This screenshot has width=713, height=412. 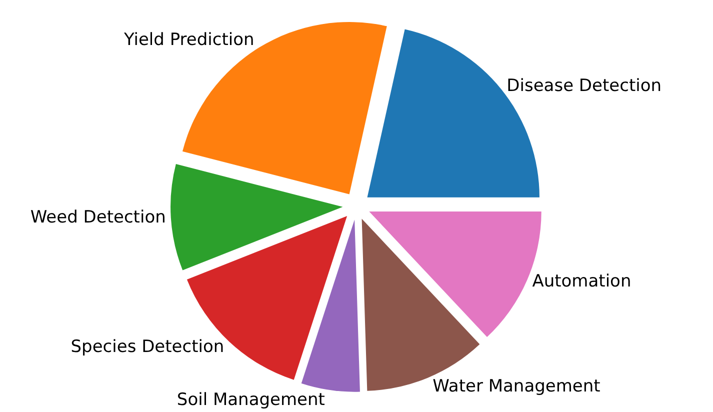 I want to click on slice-label: Species Detection, so click(x=147, y=346).